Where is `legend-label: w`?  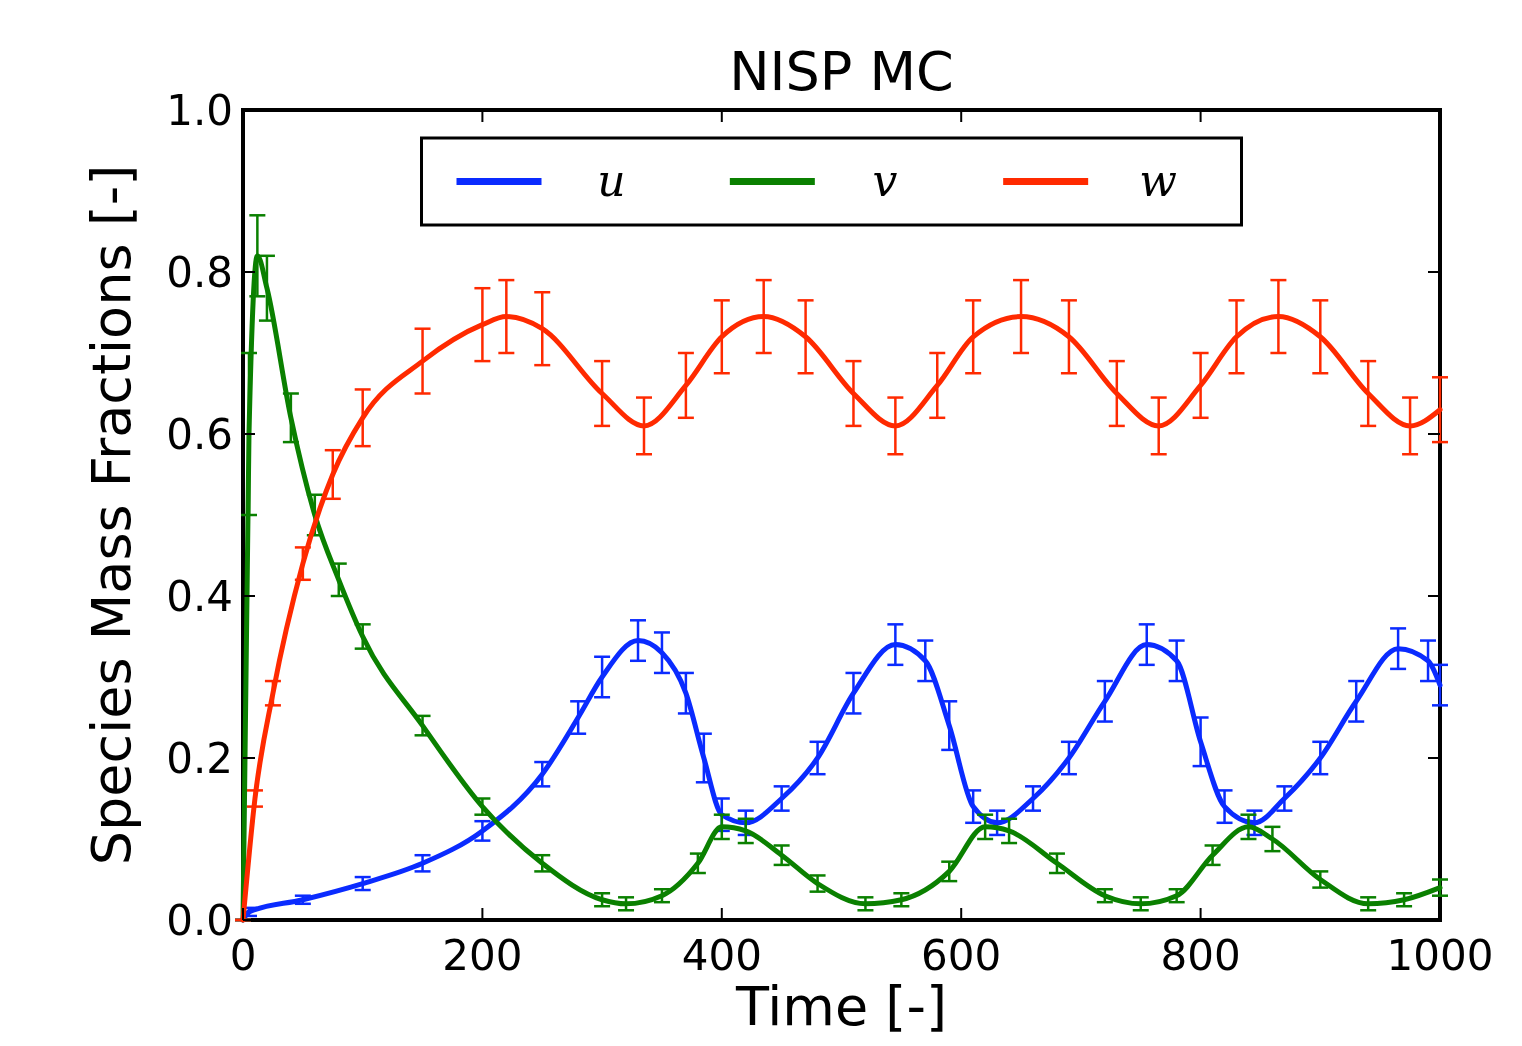 legend-label: w is located at coordinates (1158, 180).